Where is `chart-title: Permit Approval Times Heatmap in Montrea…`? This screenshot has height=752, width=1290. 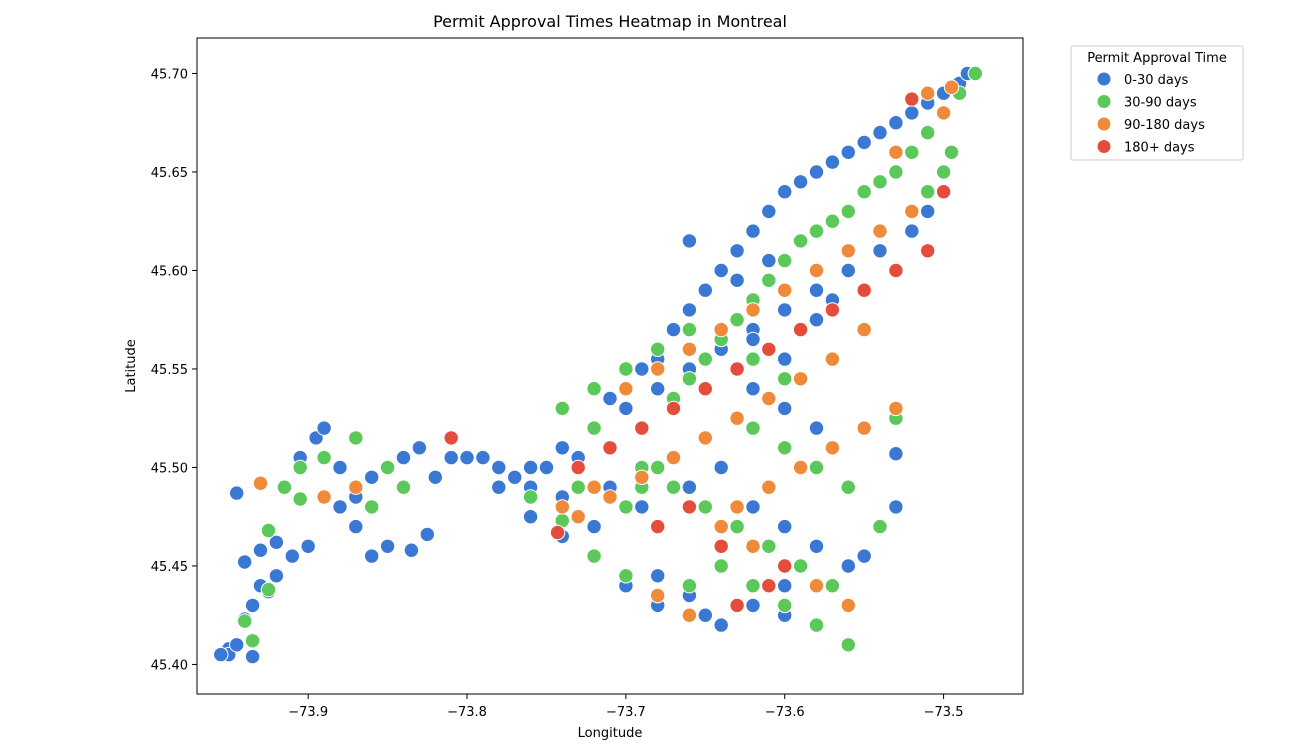 chart-title: Permit Approval Times Heatmap in Montrea… is located at coordinates (610, 21).